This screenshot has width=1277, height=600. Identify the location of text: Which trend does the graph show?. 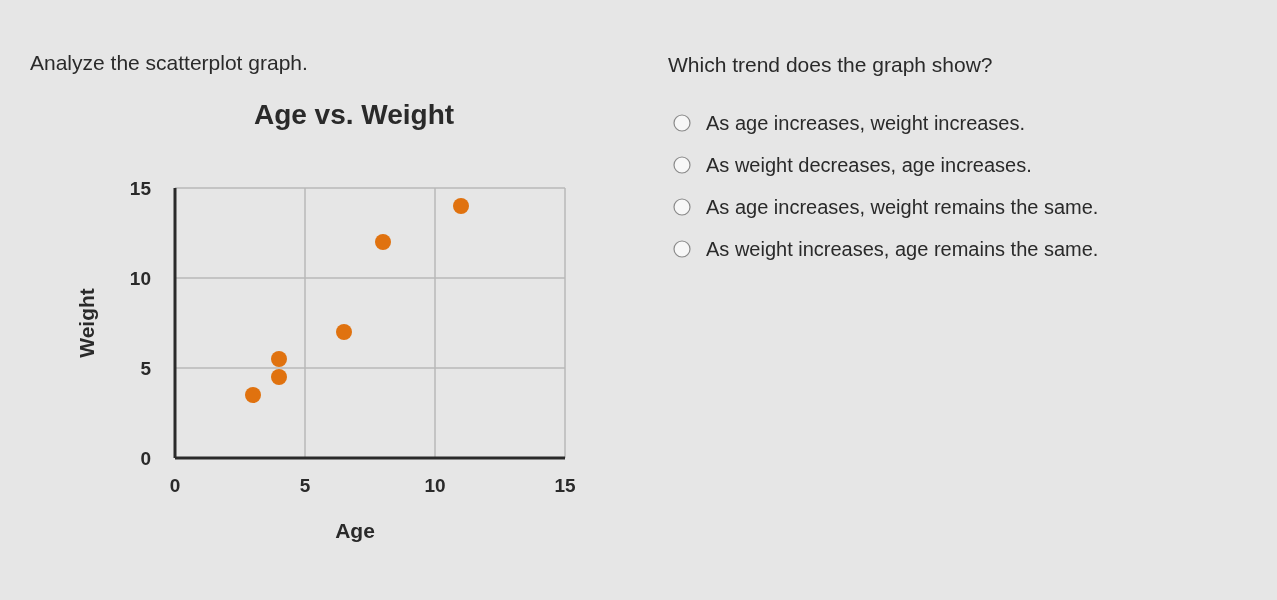
(830, 64).